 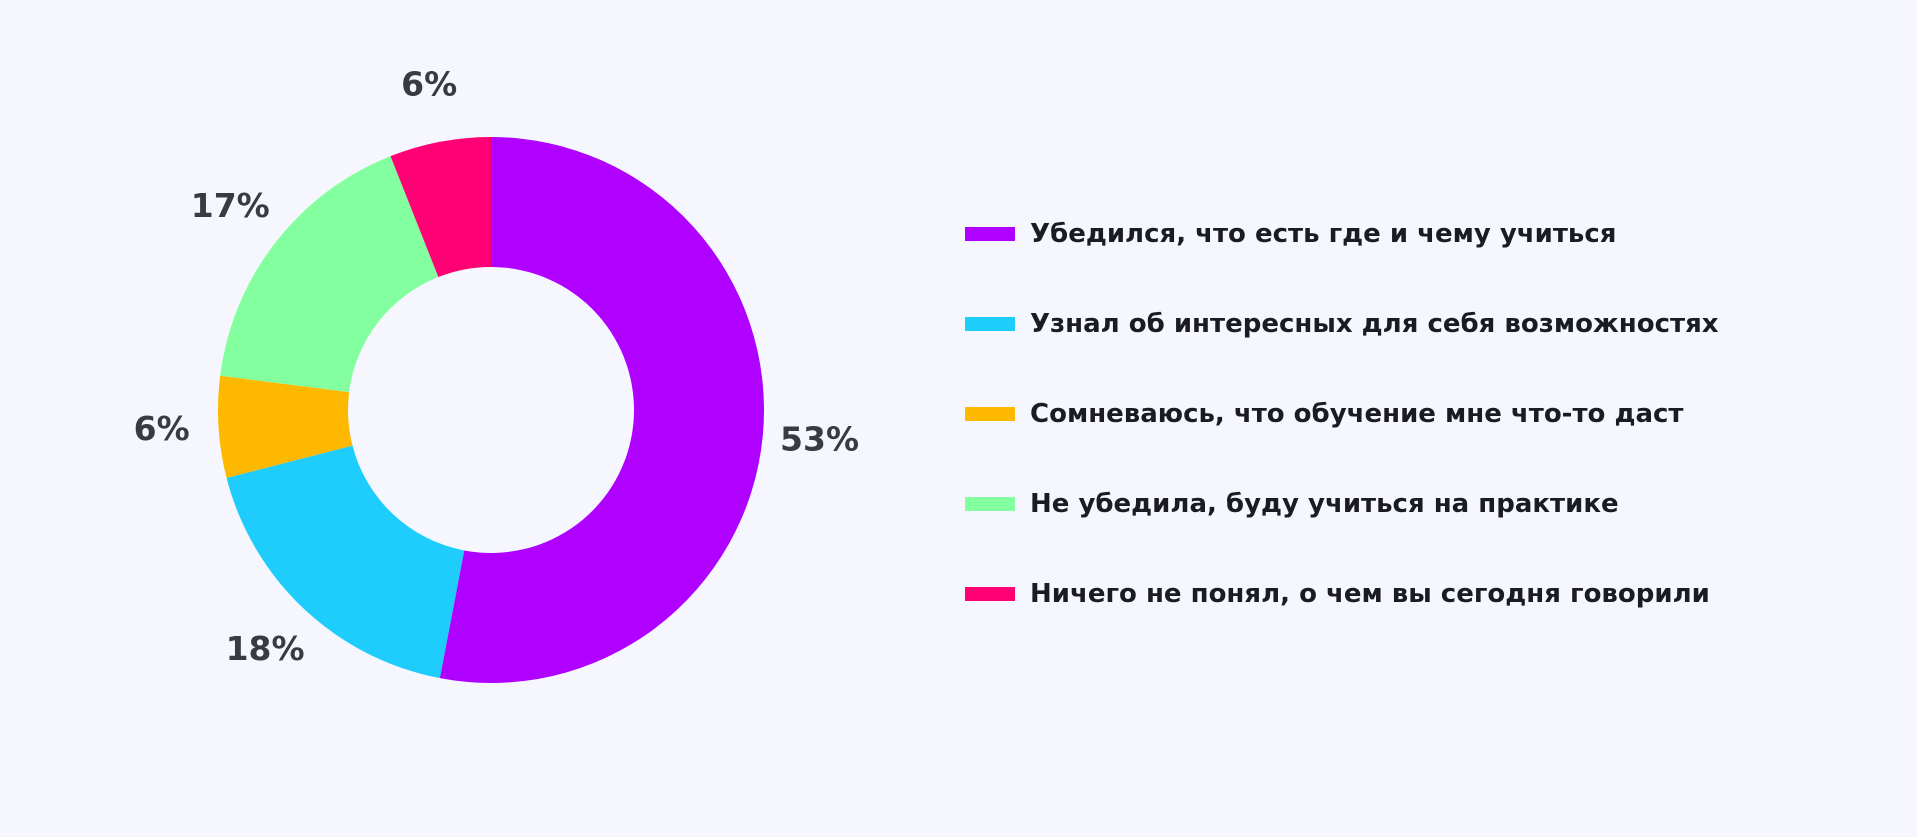 What do you see at coordinates (230, 205) in the screenshot?
I see `slice-value-label: 17%` at bounding box center [230, 205].